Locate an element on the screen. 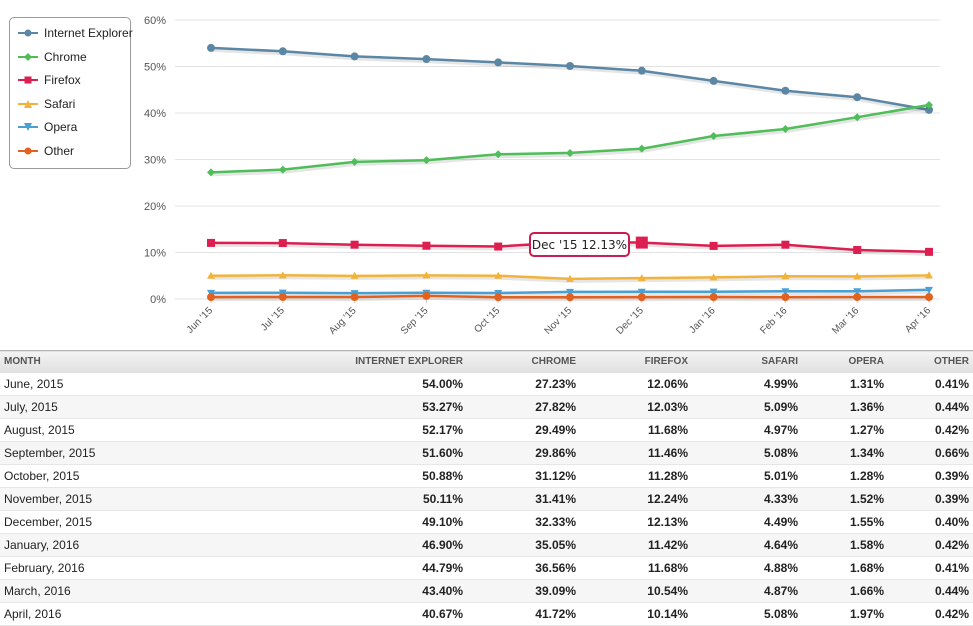 Image resolution: width=973 pixels, height=626 pixels. y-tick-label: 0% is located at coordinates (158, 300).